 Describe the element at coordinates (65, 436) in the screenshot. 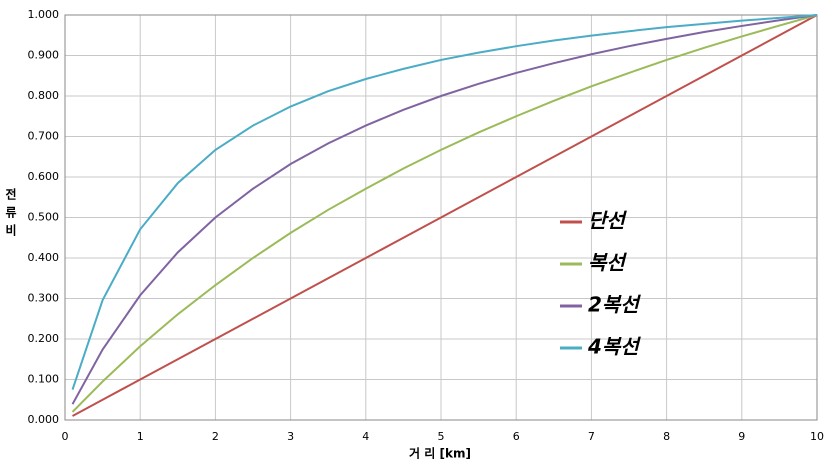

I see `x-tick-label: 0` at that location.